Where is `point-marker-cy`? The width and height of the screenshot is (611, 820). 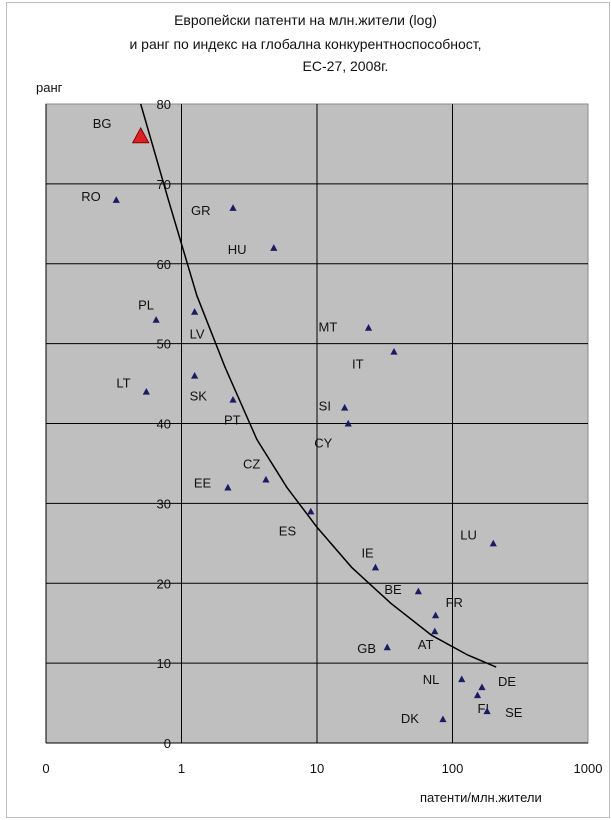
point-marker-cy is located at coordinates (348, 423).